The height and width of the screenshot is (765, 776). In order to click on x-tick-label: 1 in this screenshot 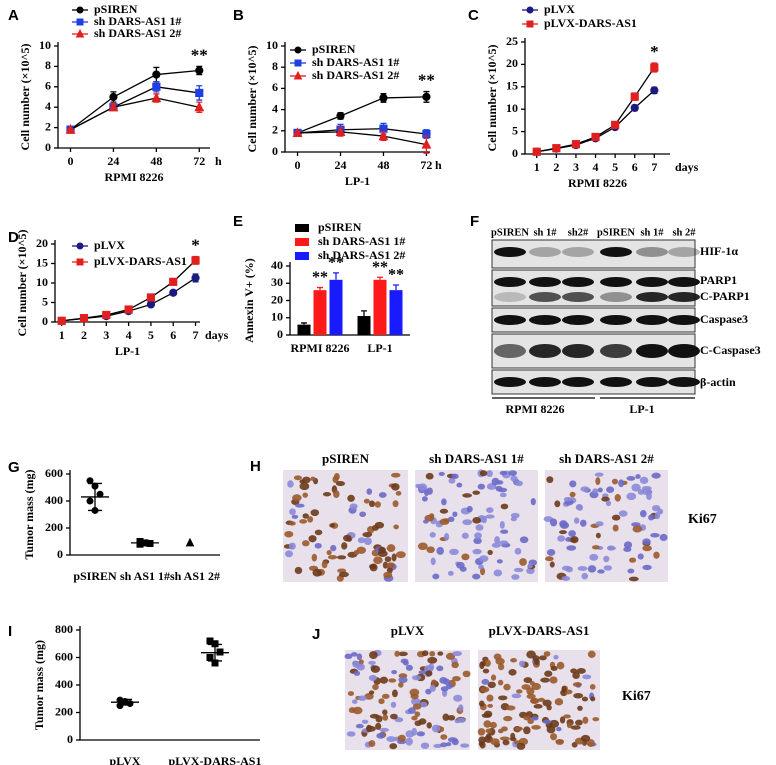, I will do `click(537, 167)`.